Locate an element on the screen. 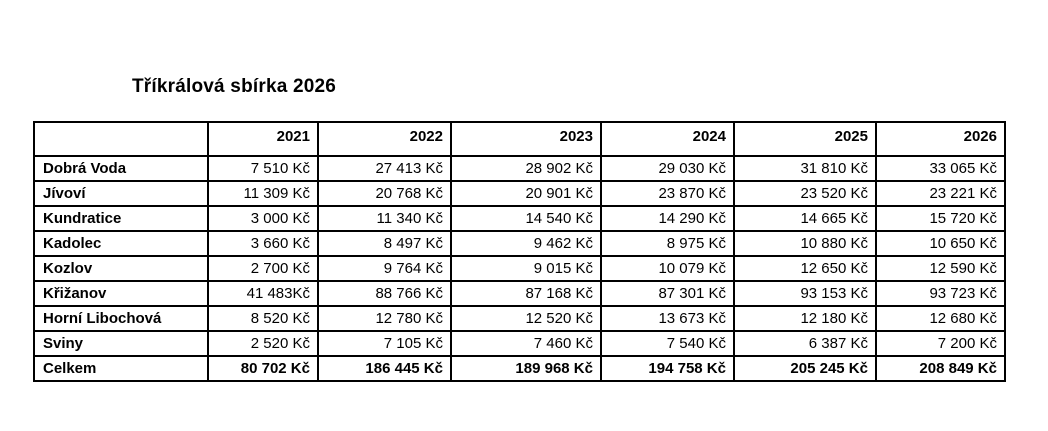 The width and height of the screenshot is (1048, 431). amount-cell: 8 497 Kč is located at coordinates (384, 243).